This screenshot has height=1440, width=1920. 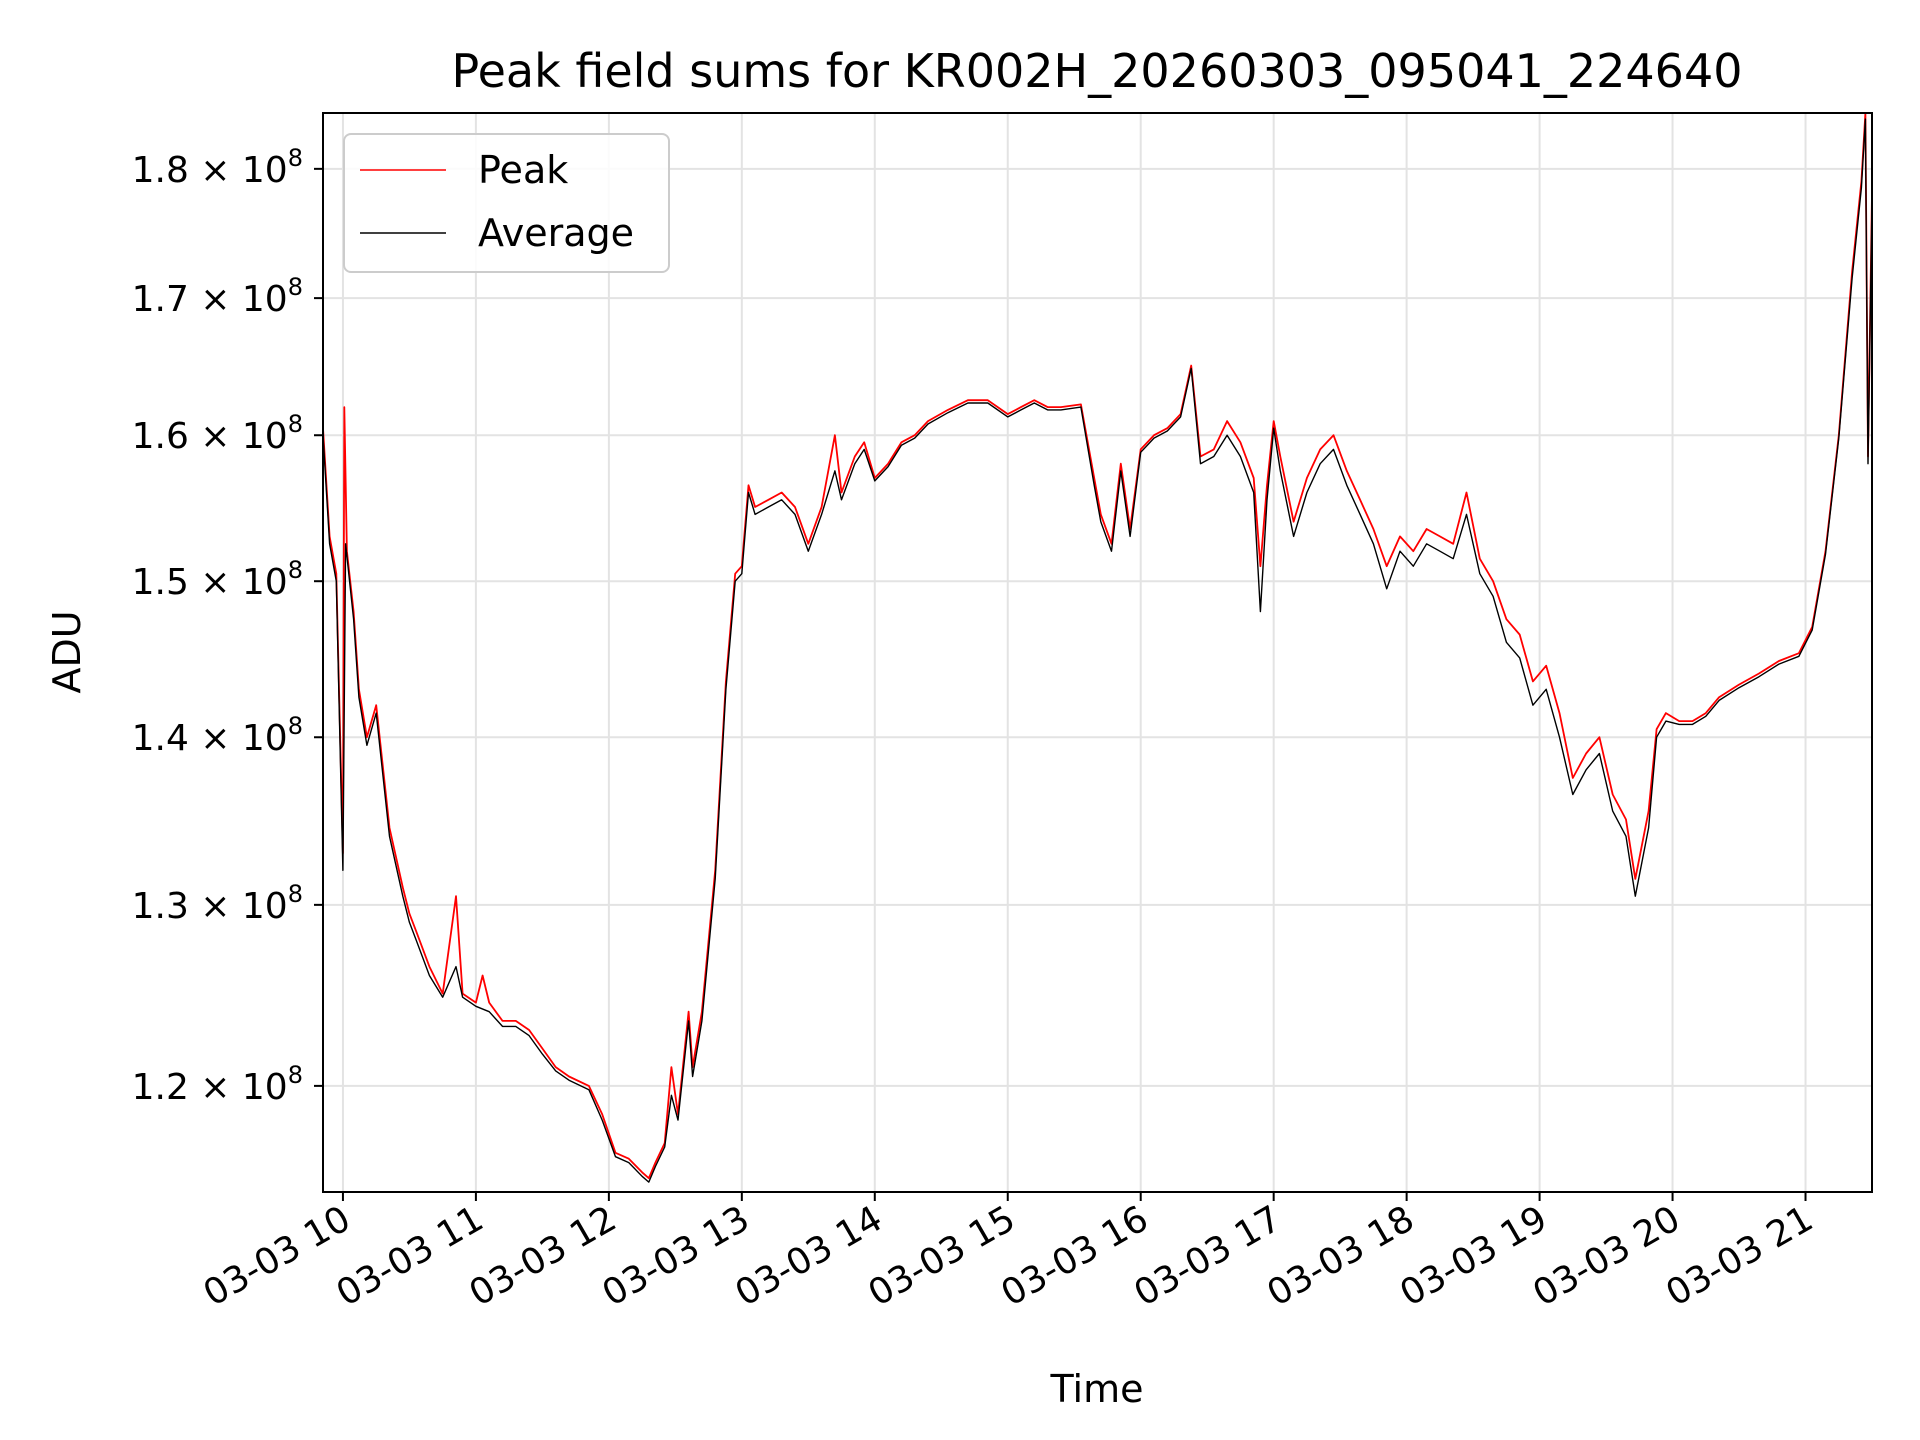 I want to click on legend-label-average: Average, so click(x=556, y=233).